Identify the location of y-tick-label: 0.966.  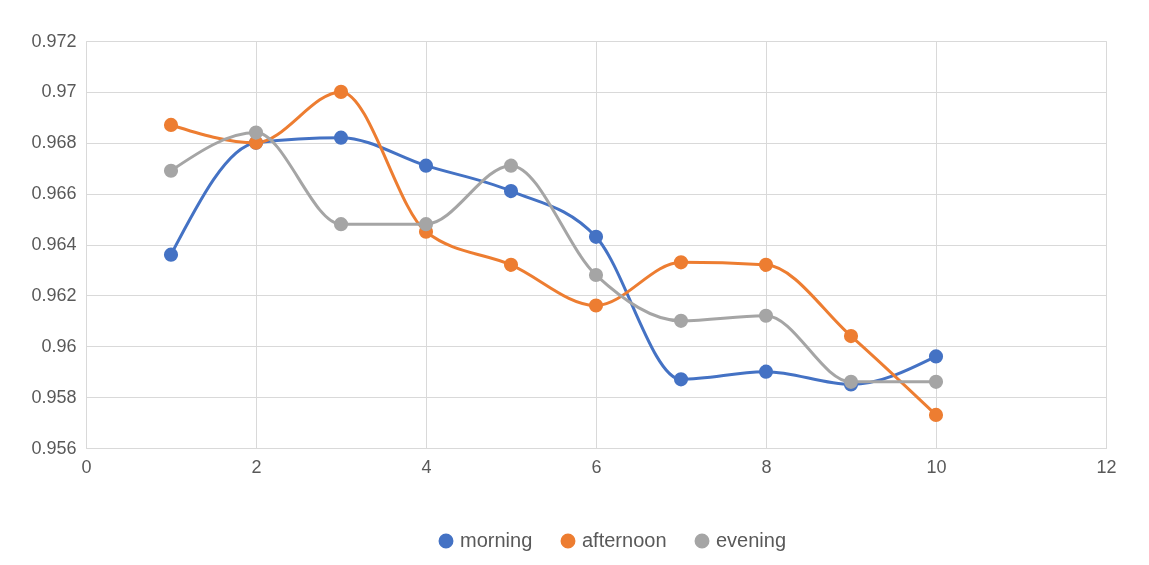
(54, 193).